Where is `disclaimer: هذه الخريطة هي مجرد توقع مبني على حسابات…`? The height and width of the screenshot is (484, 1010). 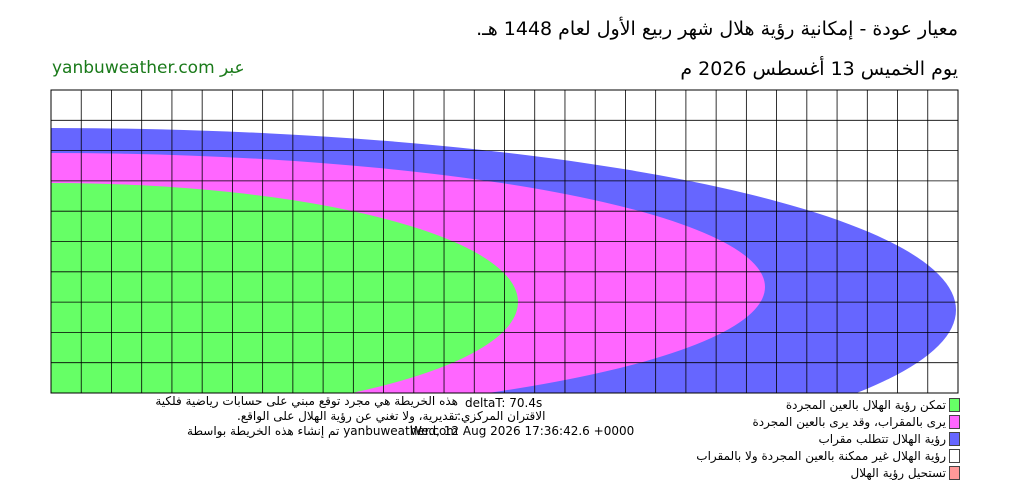 disclaimer: هذه الخريطة هي مجرد توقع مبني على حسابات… is located at coordinates (306, 401).